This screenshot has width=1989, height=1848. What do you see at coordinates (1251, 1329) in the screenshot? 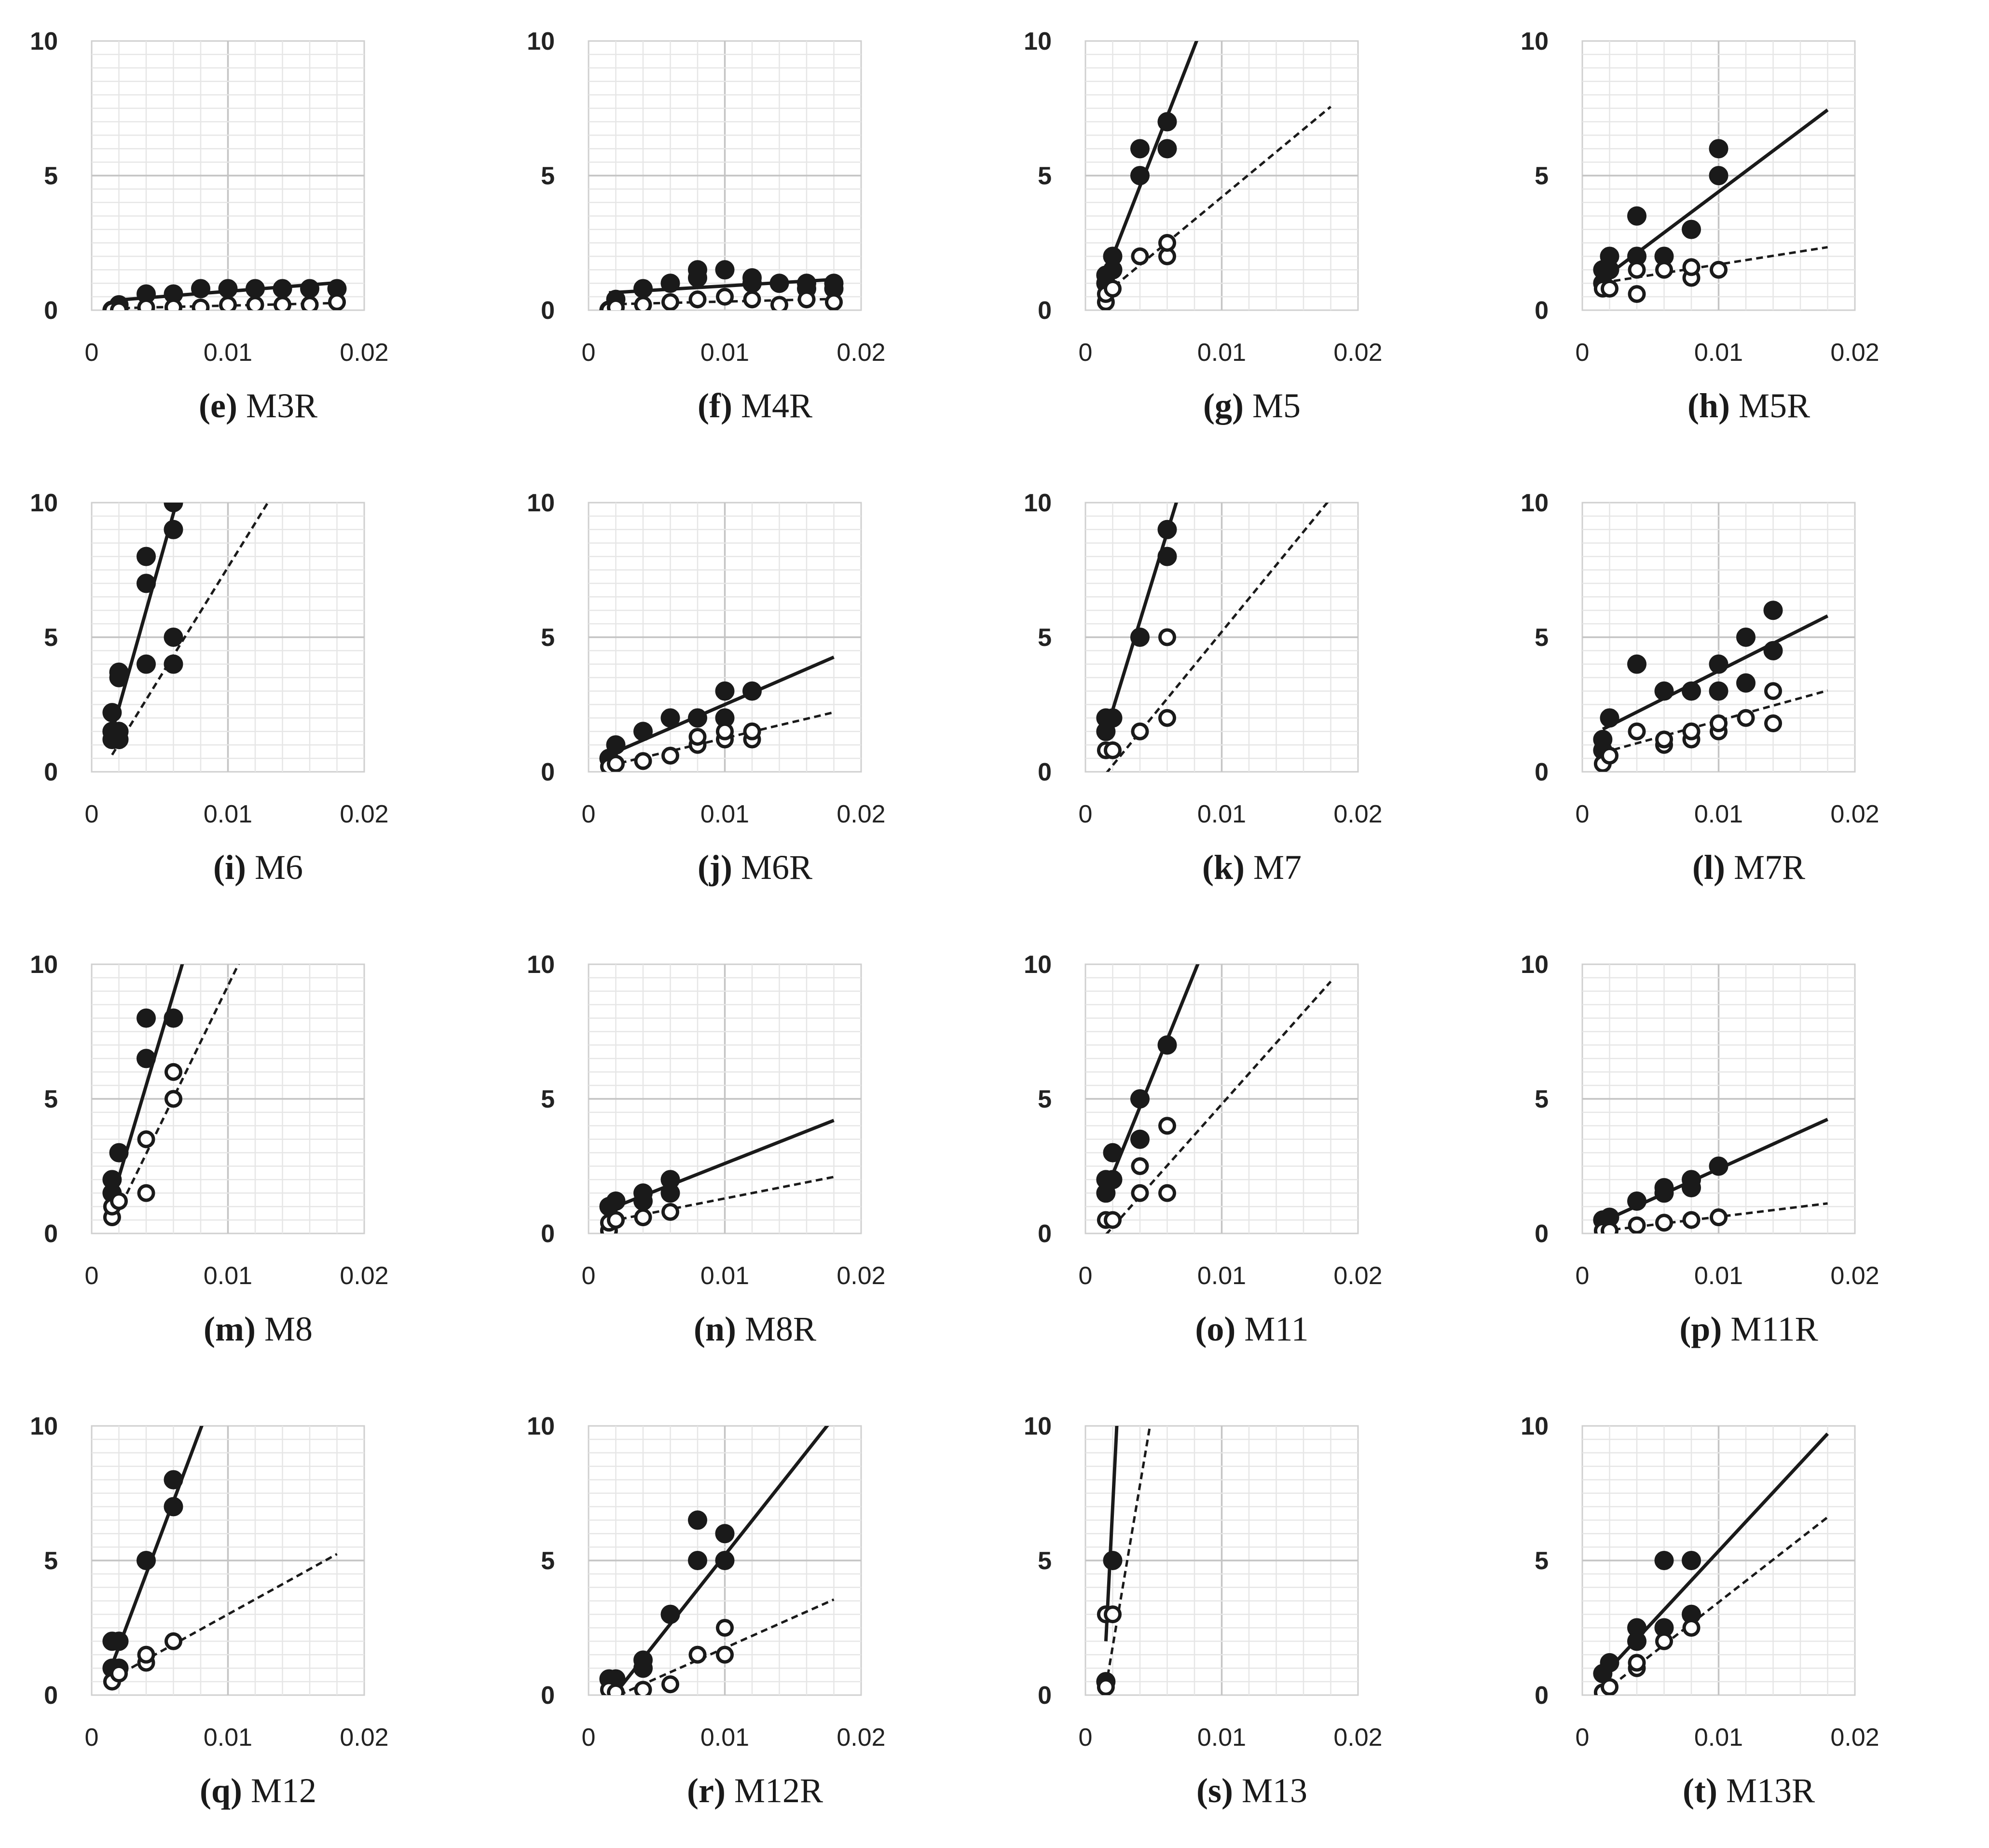
I see `panel-caption: (o) M11` at bounding box center [1251, 1329].